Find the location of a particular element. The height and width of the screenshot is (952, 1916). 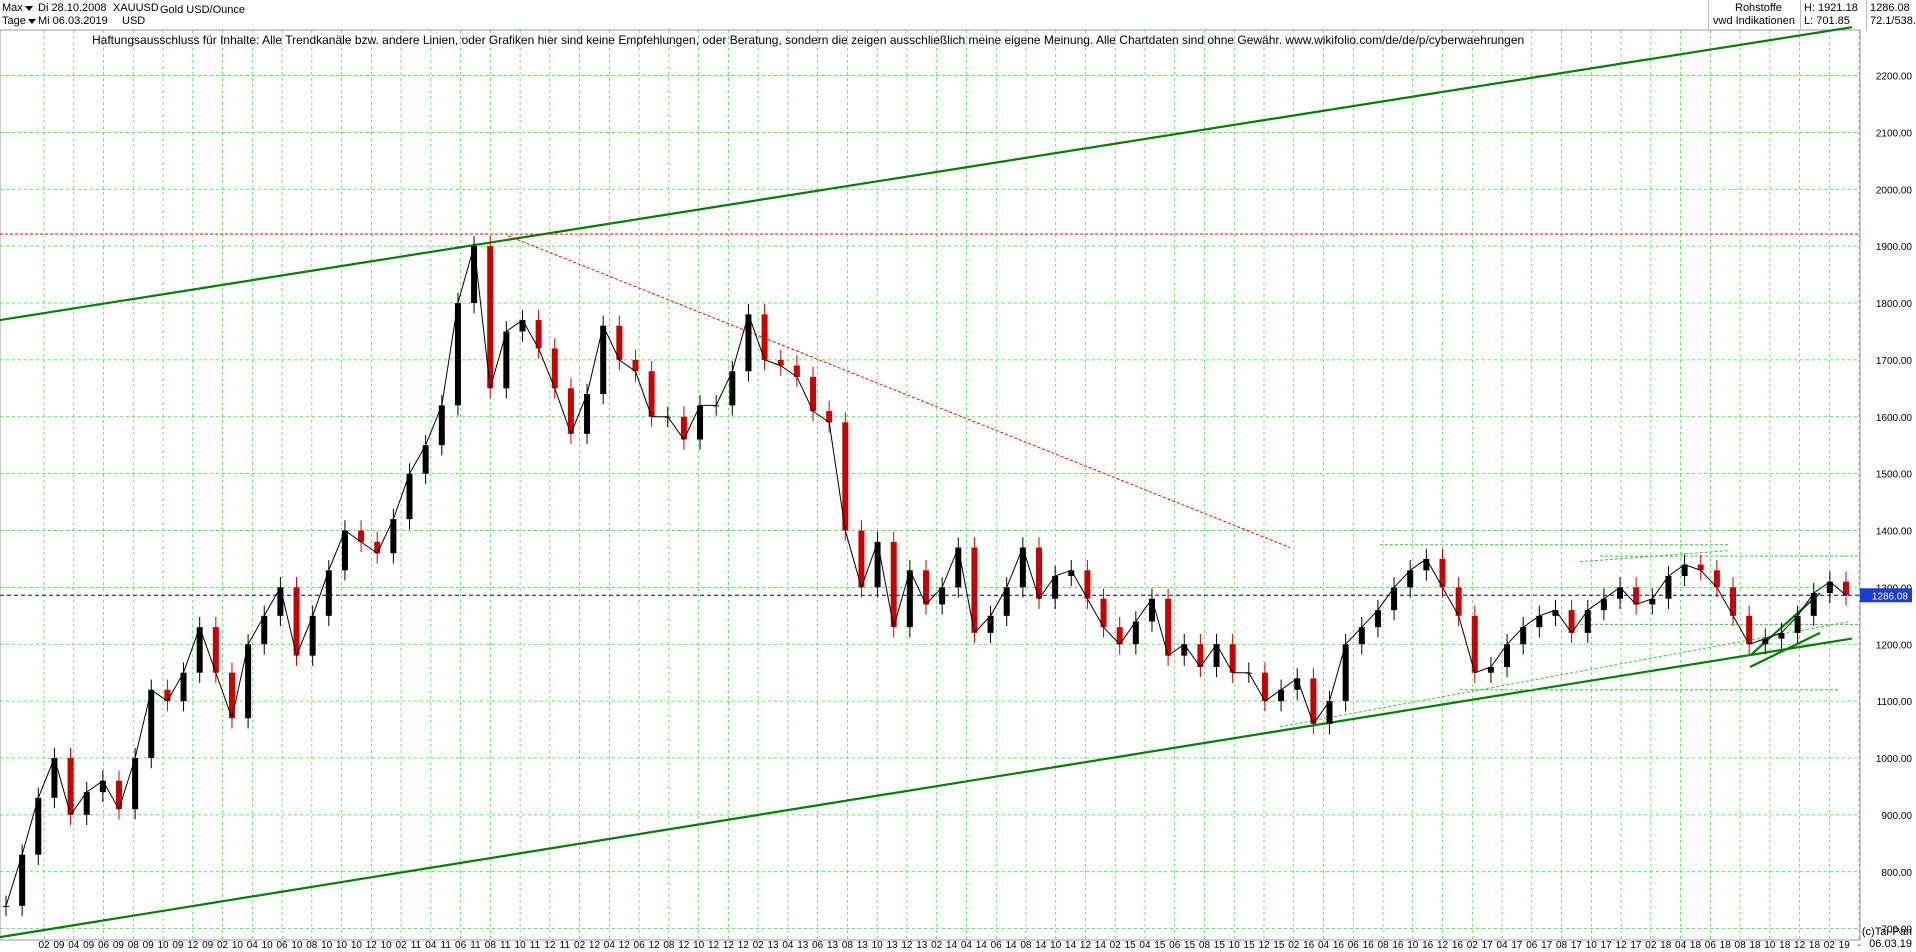

trend-line-support-2015 is located at coordinates (1565, 674).